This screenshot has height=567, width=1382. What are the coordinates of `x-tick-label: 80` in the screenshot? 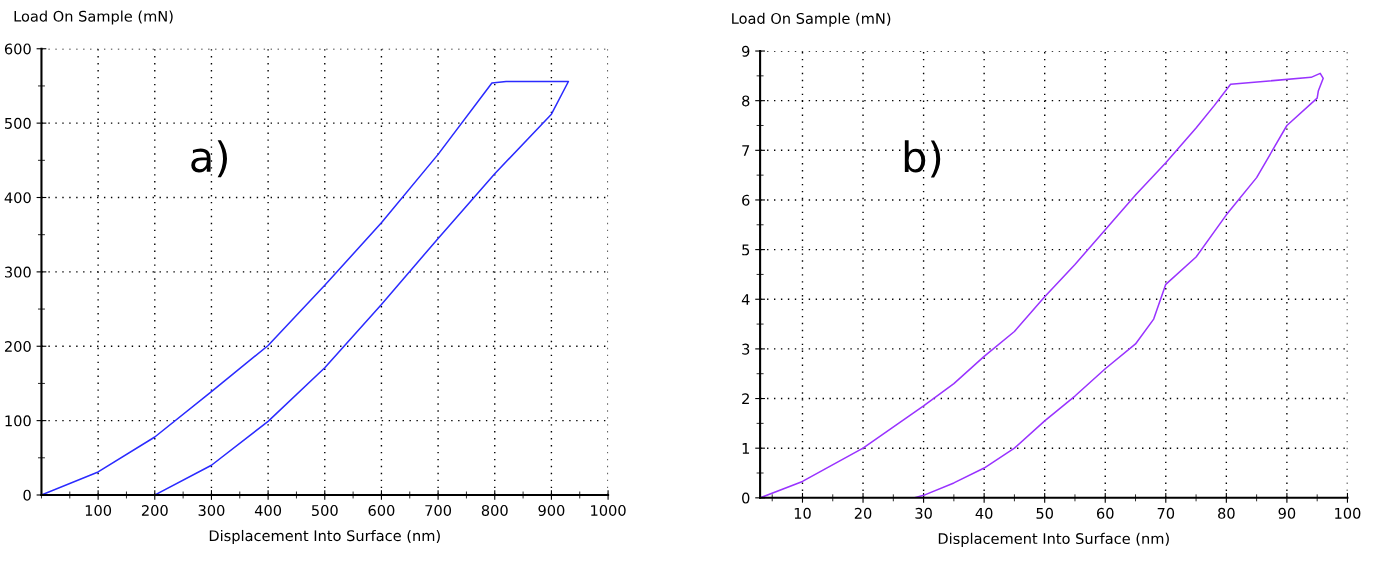 It's located at (1226, 513).